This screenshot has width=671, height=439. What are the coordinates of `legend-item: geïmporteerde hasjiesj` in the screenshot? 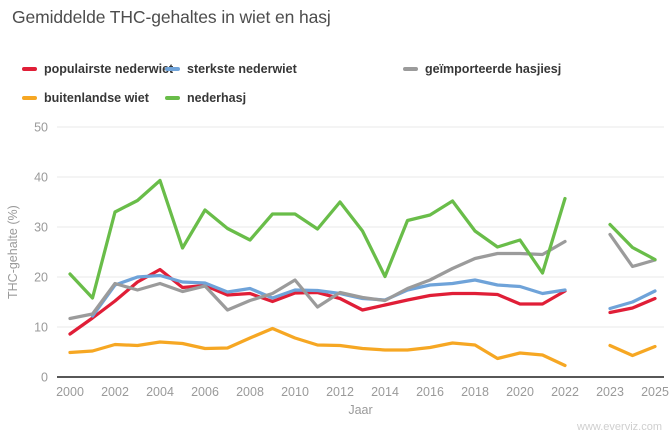 It's located at (482, 69).